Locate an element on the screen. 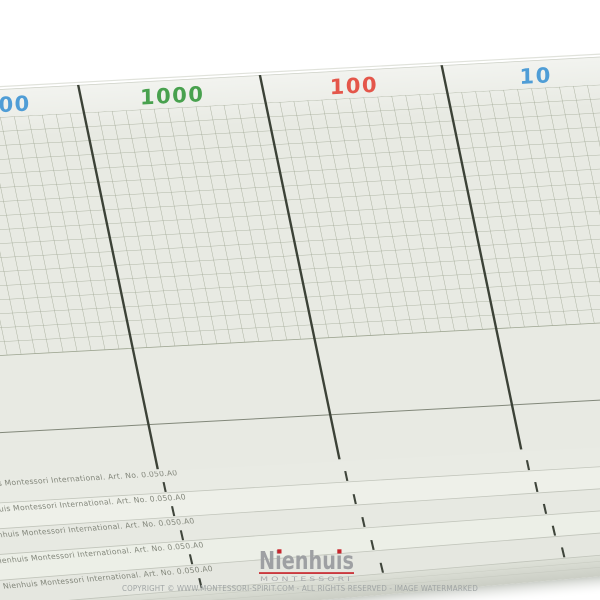  column-header-100: 100 is located at coordinates (353, 85).